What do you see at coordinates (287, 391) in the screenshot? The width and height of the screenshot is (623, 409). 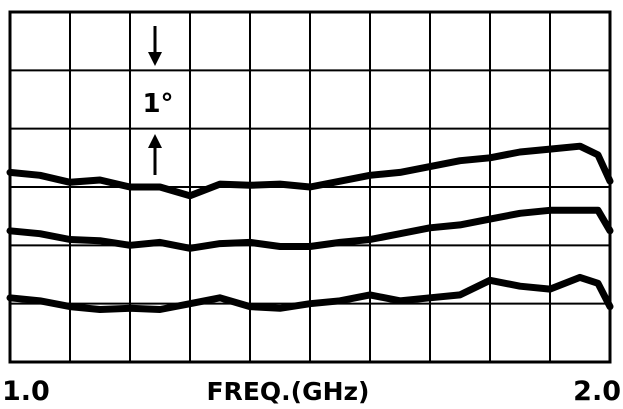 I see `x-axis-label: FREQ.(GHz)` at bounding box center [287, 391].